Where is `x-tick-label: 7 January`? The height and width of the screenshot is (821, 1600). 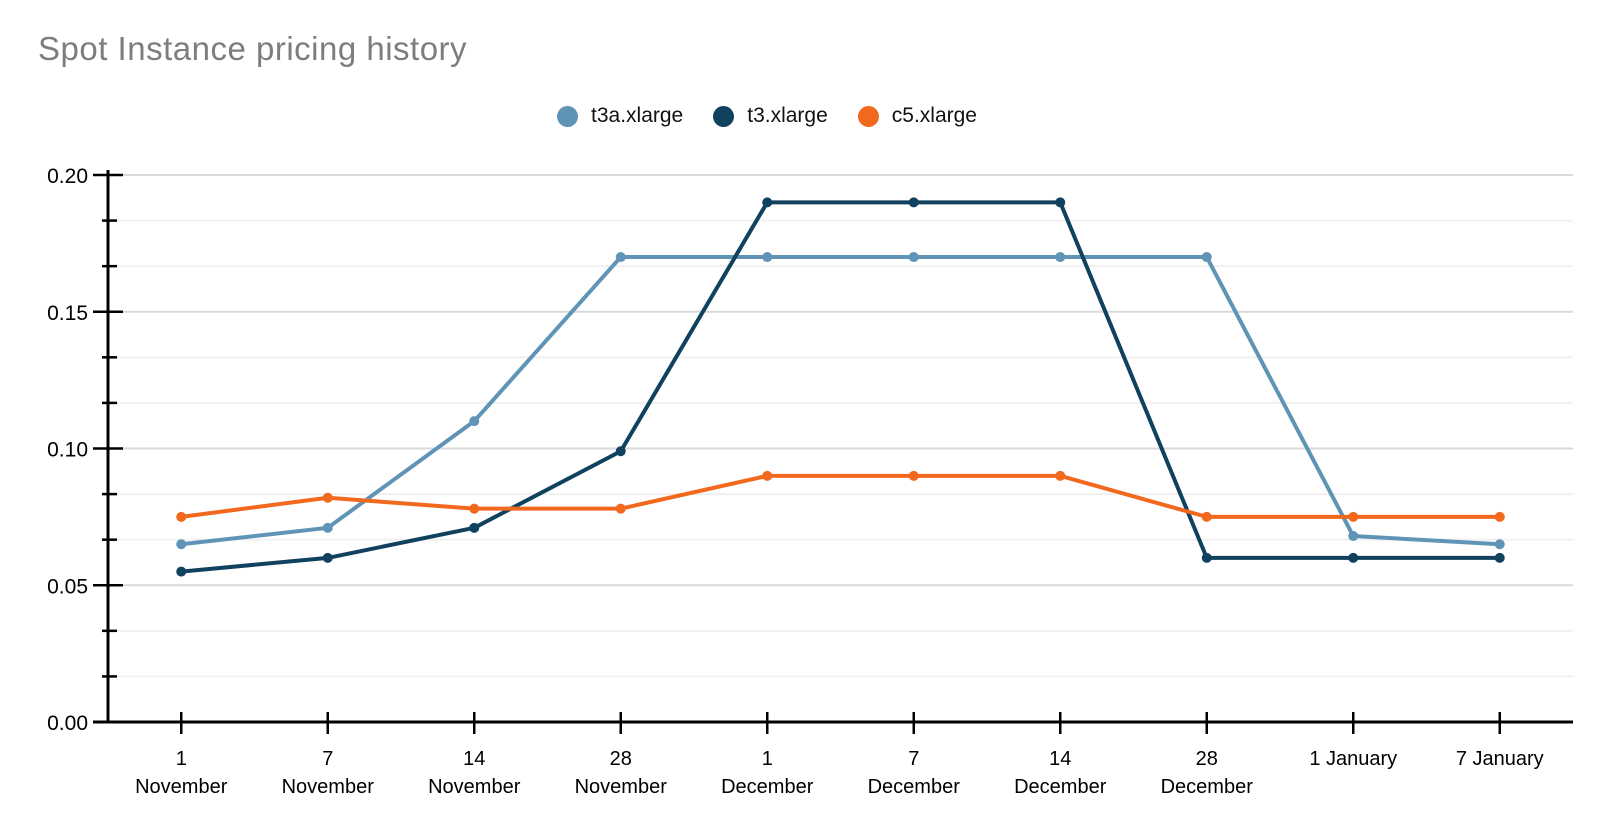 x-tick-label: 7 January is located at coordinates (1500, 759).